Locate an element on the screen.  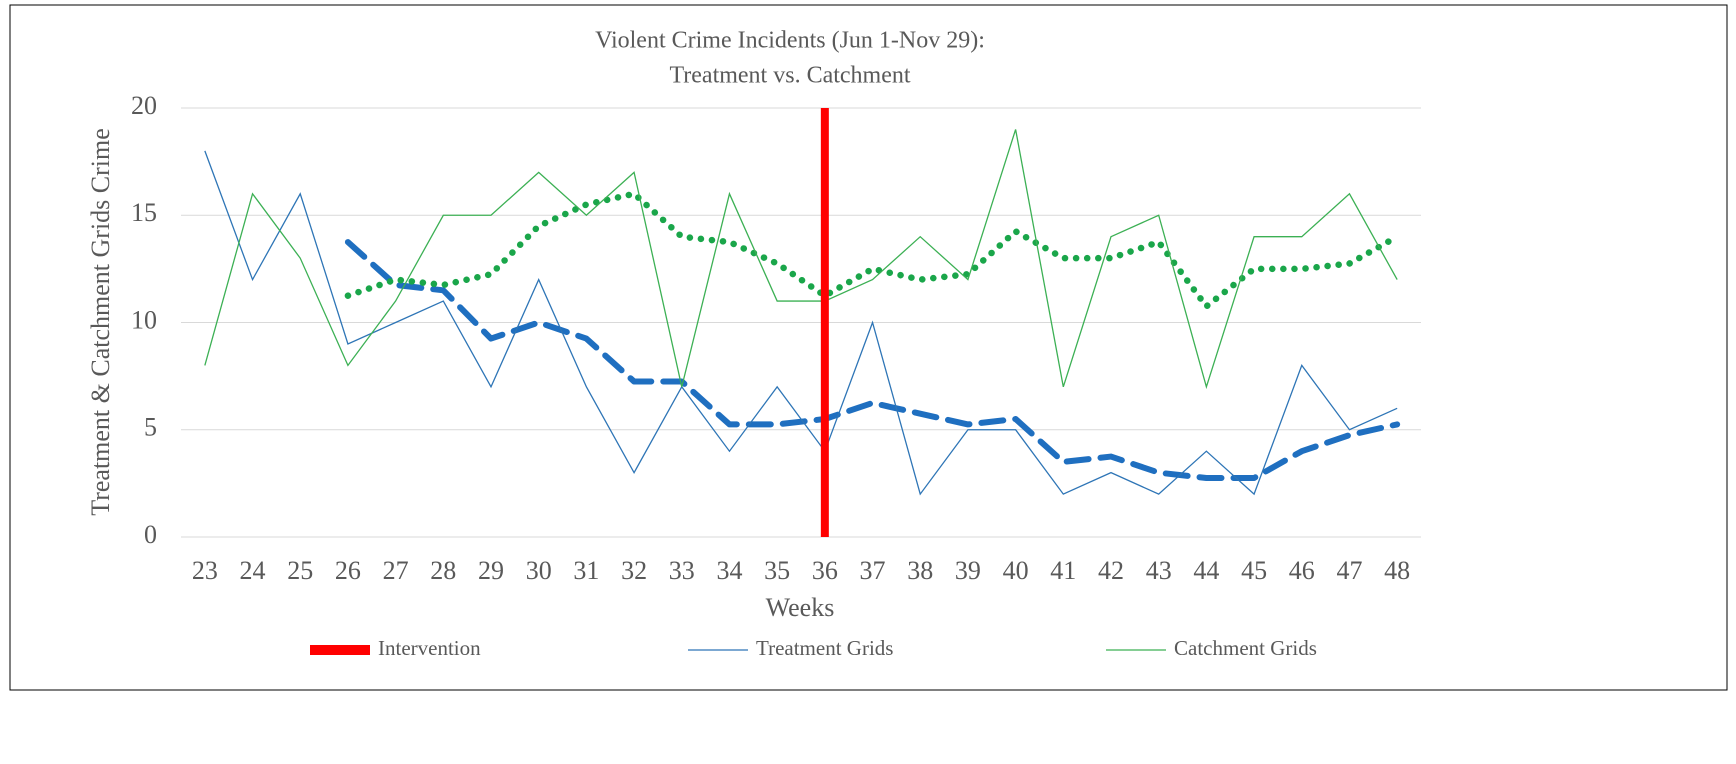
x-tick-label: 45 is located at coordinates (1254, 570).